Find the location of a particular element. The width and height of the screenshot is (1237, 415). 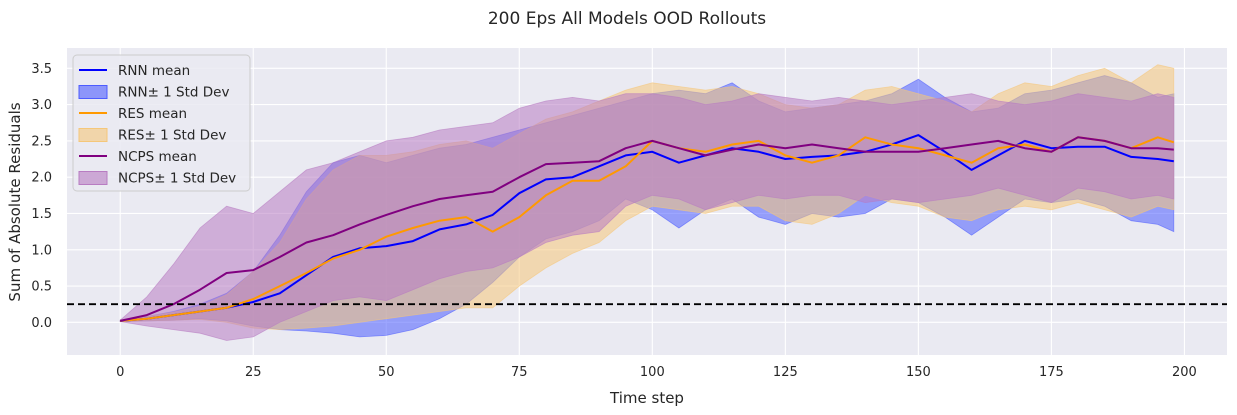

x-tick-label: 200 is located at coordinates (1184, 372).